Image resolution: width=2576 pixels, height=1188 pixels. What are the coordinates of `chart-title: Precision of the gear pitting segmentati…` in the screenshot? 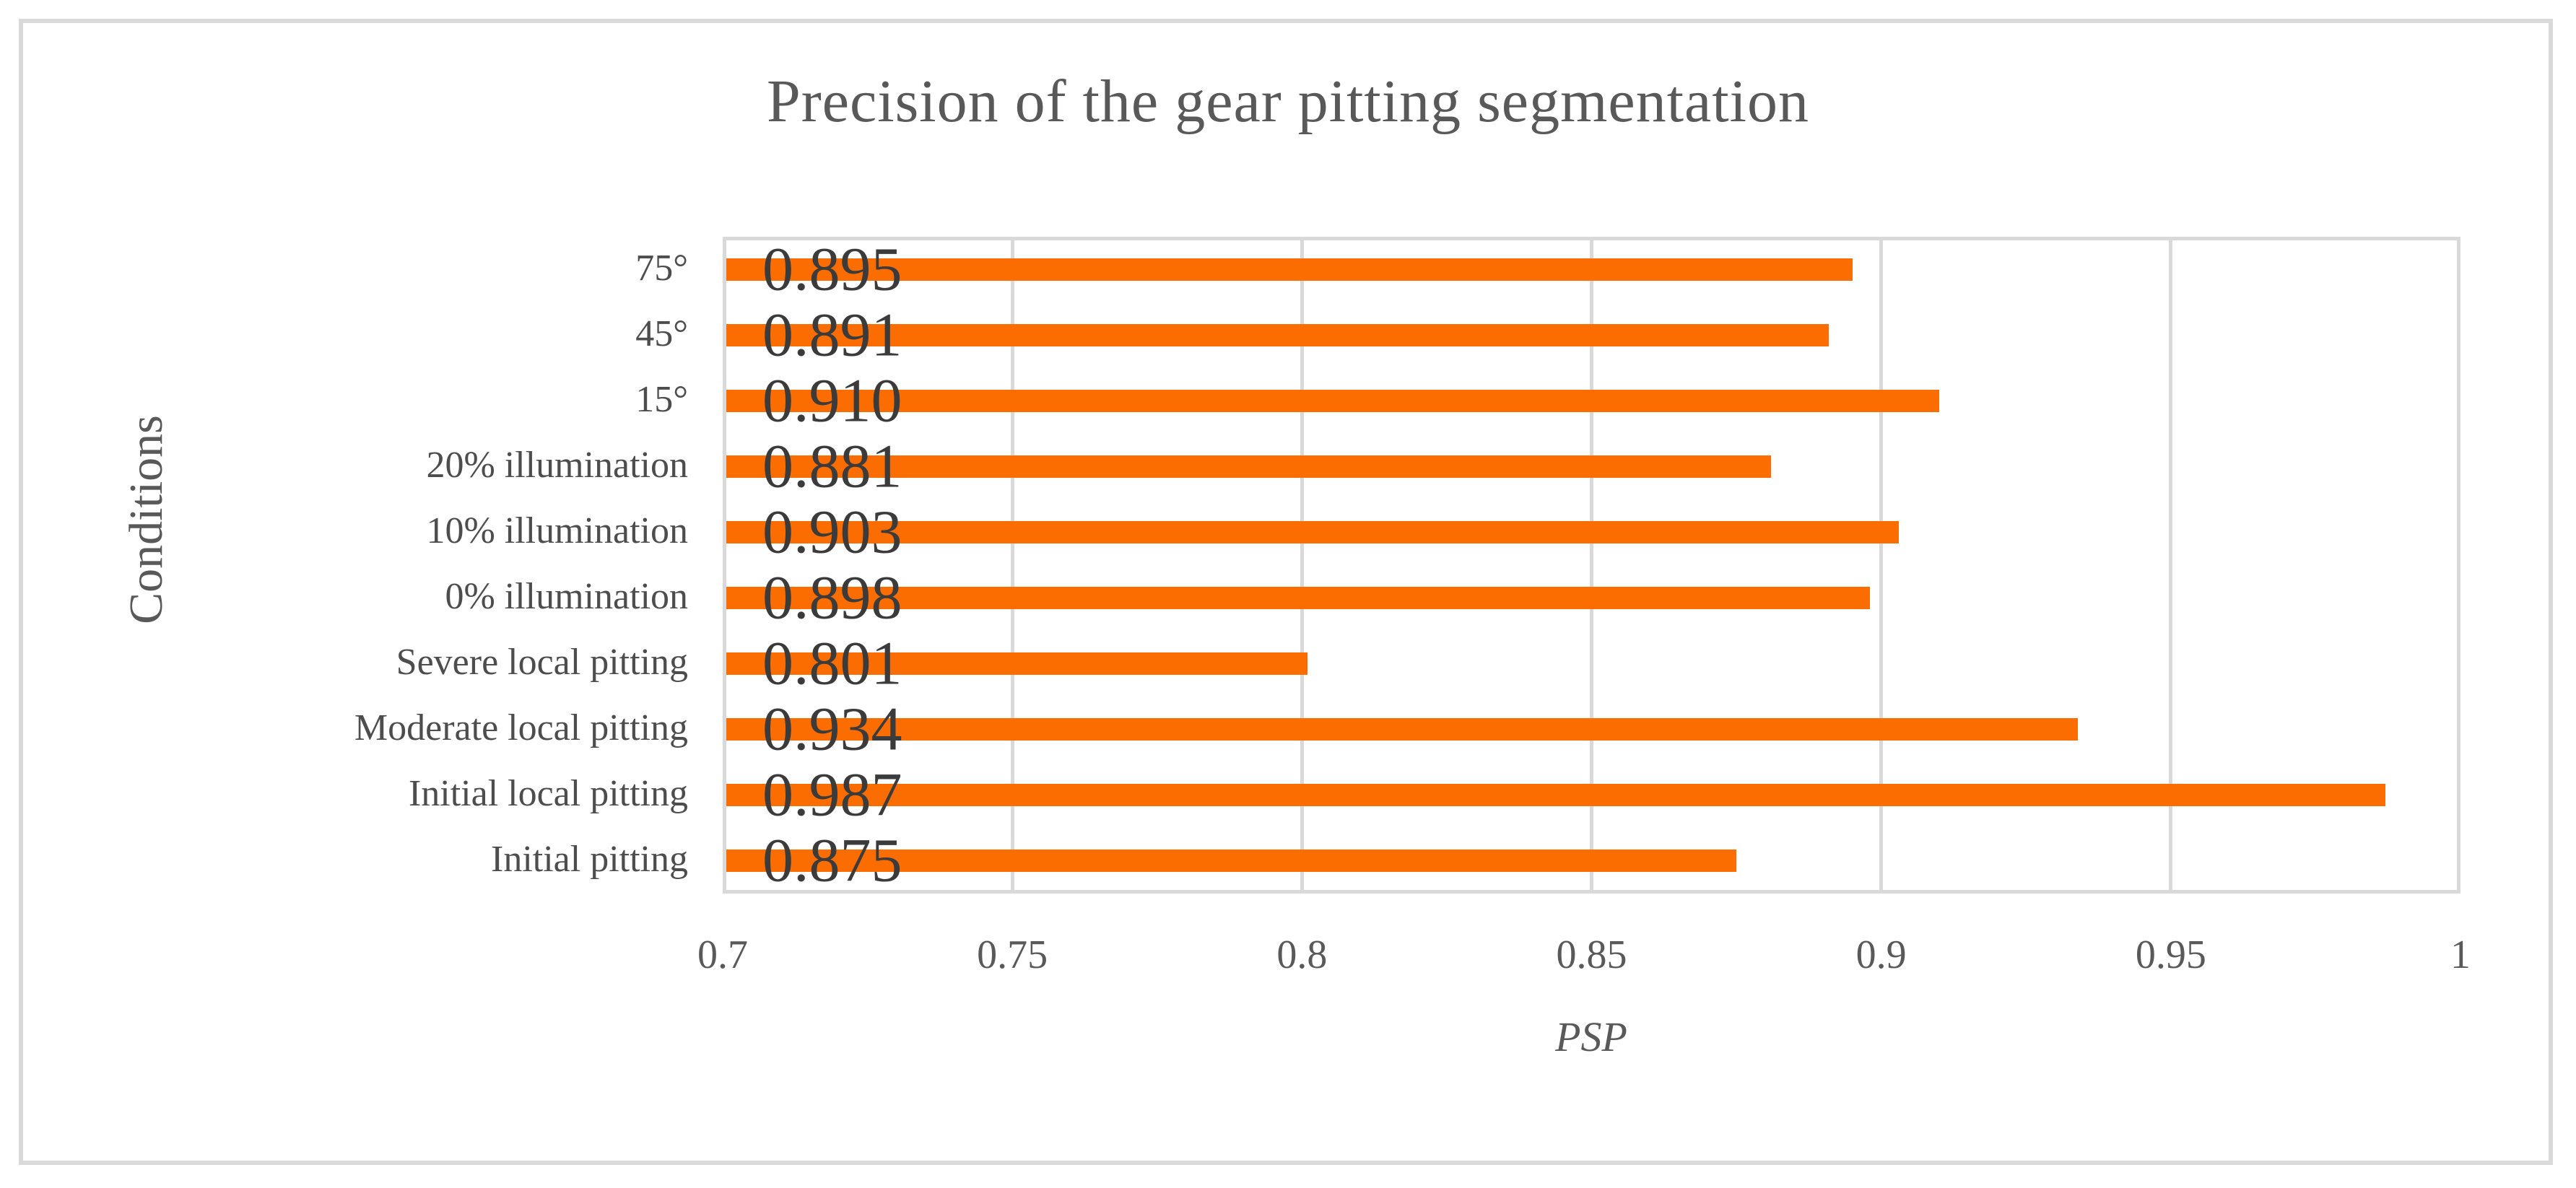 It's located at (1288, 102).